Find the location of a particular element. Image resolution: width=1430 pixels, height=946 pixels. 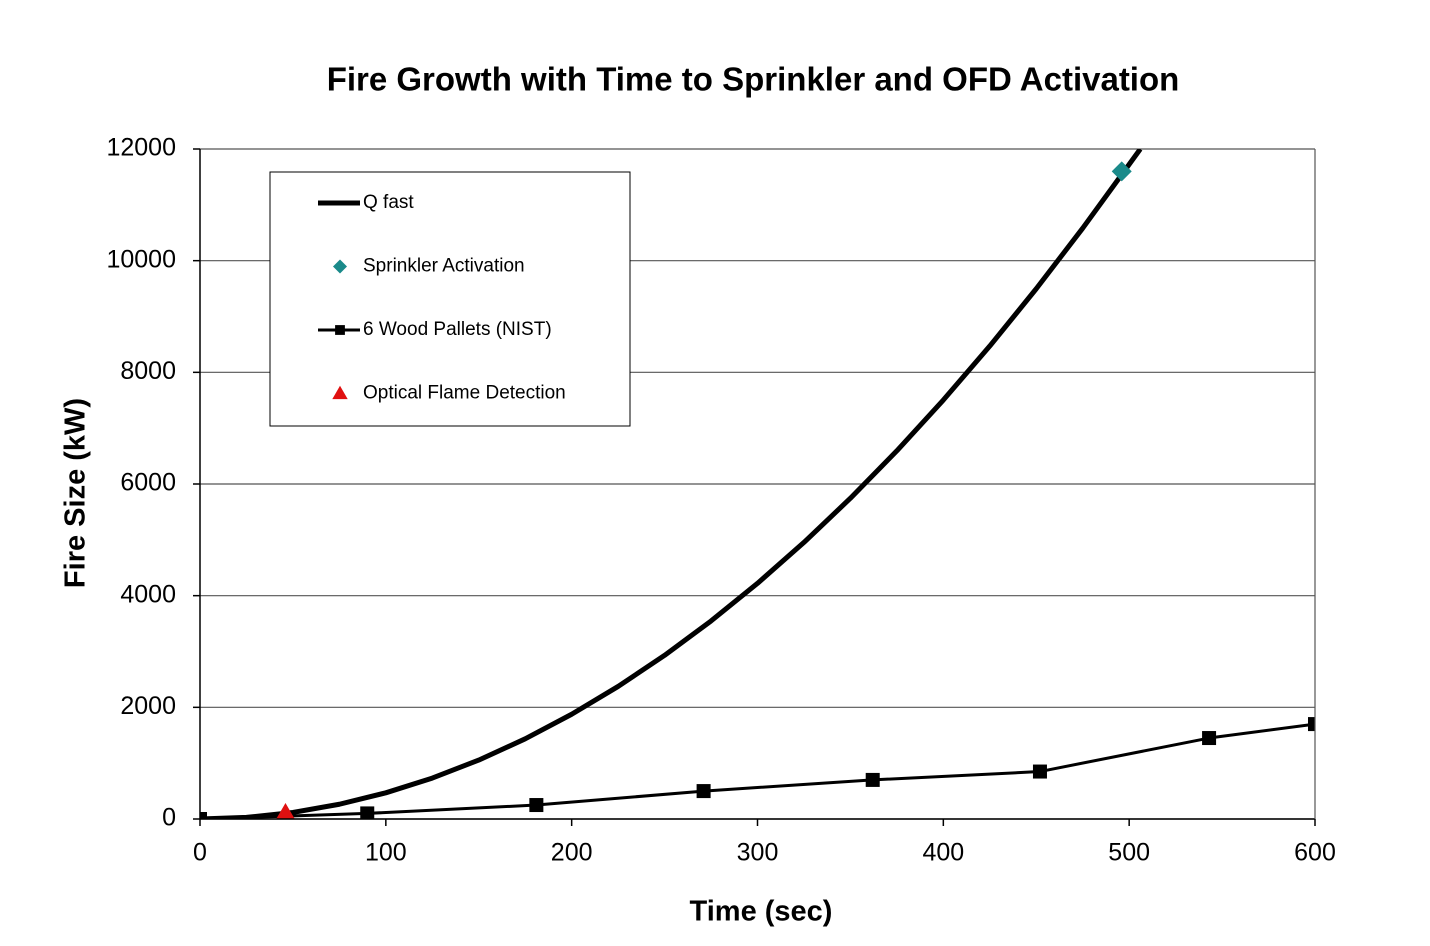

y-tick-label: 0 is located at coordinates (169, 818).